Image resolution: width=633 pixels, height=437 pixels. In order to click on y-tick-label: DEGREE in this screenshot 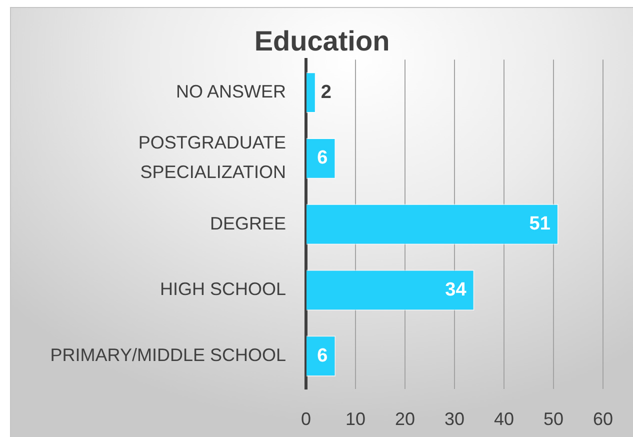, I will do `click(248, 223)`.